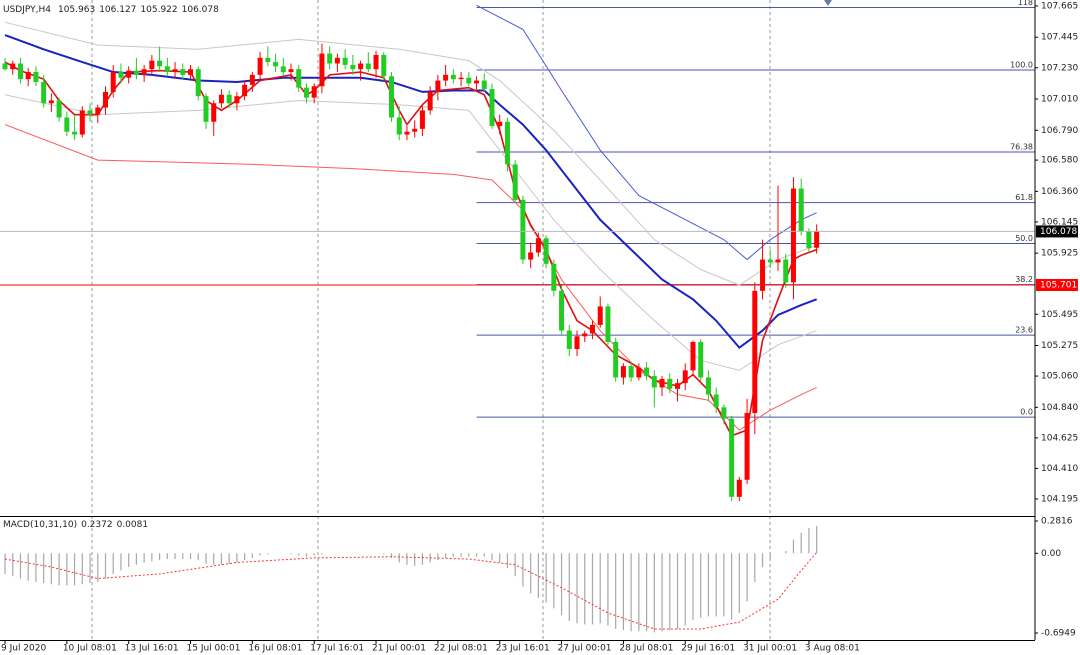  Describe the element at coordinates (200, 10) in the screenshot. I see `header-close: 106.078` at that location.